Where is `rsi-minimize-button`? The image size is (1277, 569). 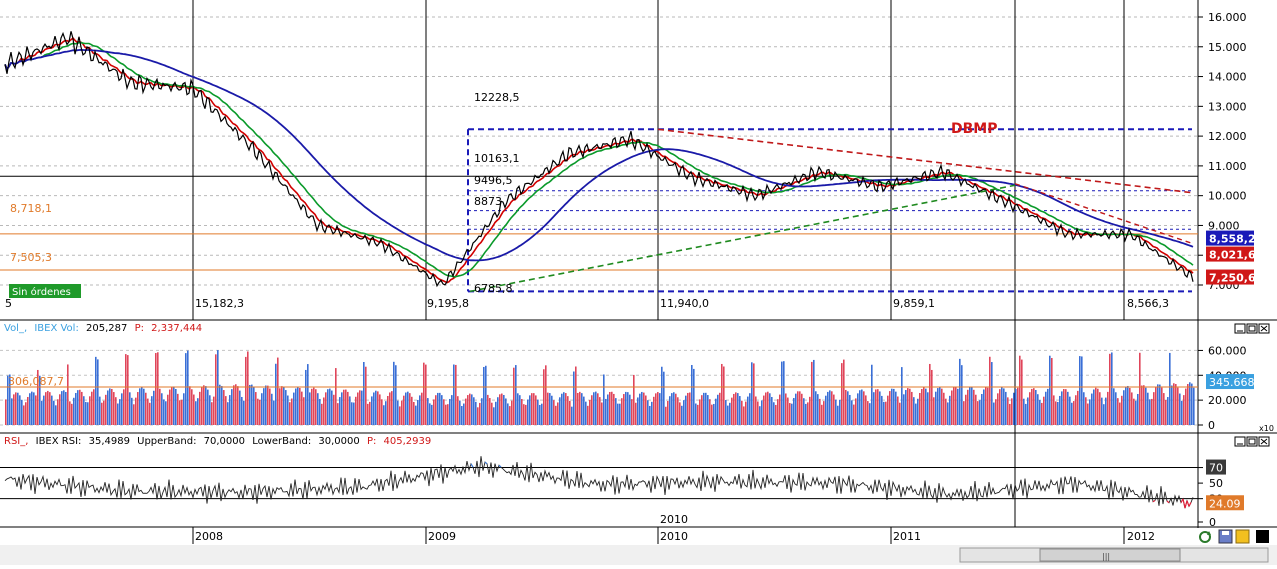 rsi-minimize-button is located at coordinates (1240, 441).